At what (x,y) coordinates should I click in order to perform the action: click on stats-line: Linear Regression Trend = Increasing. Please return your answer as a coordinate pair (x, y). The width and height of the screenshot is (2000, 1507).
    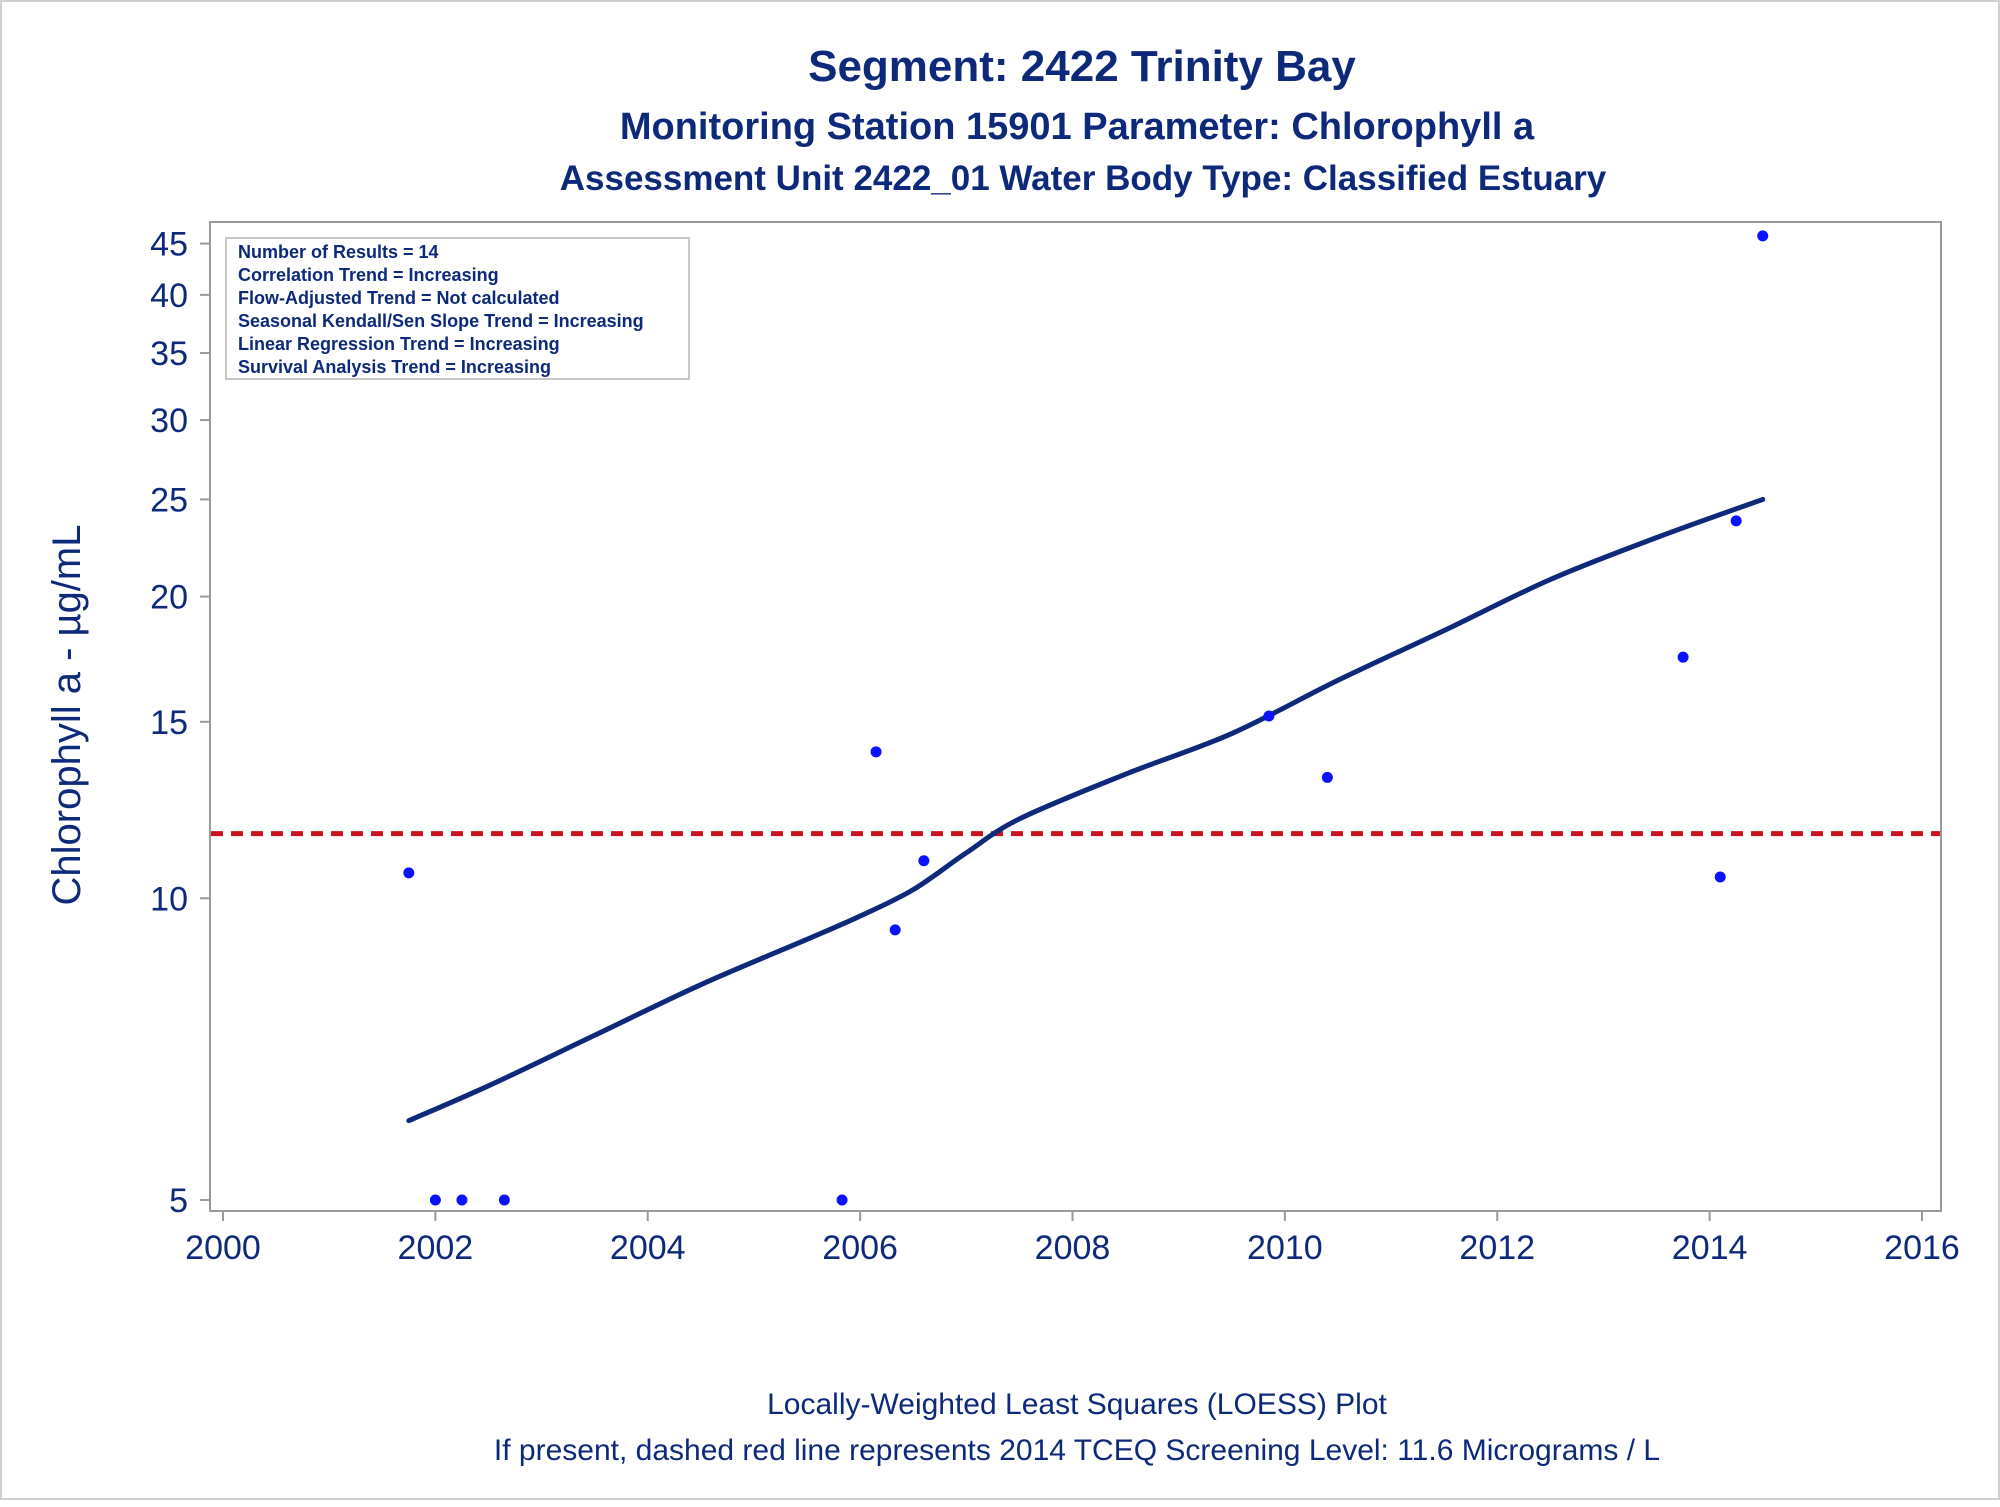
    Looking at the image, I should click on (399, 344).